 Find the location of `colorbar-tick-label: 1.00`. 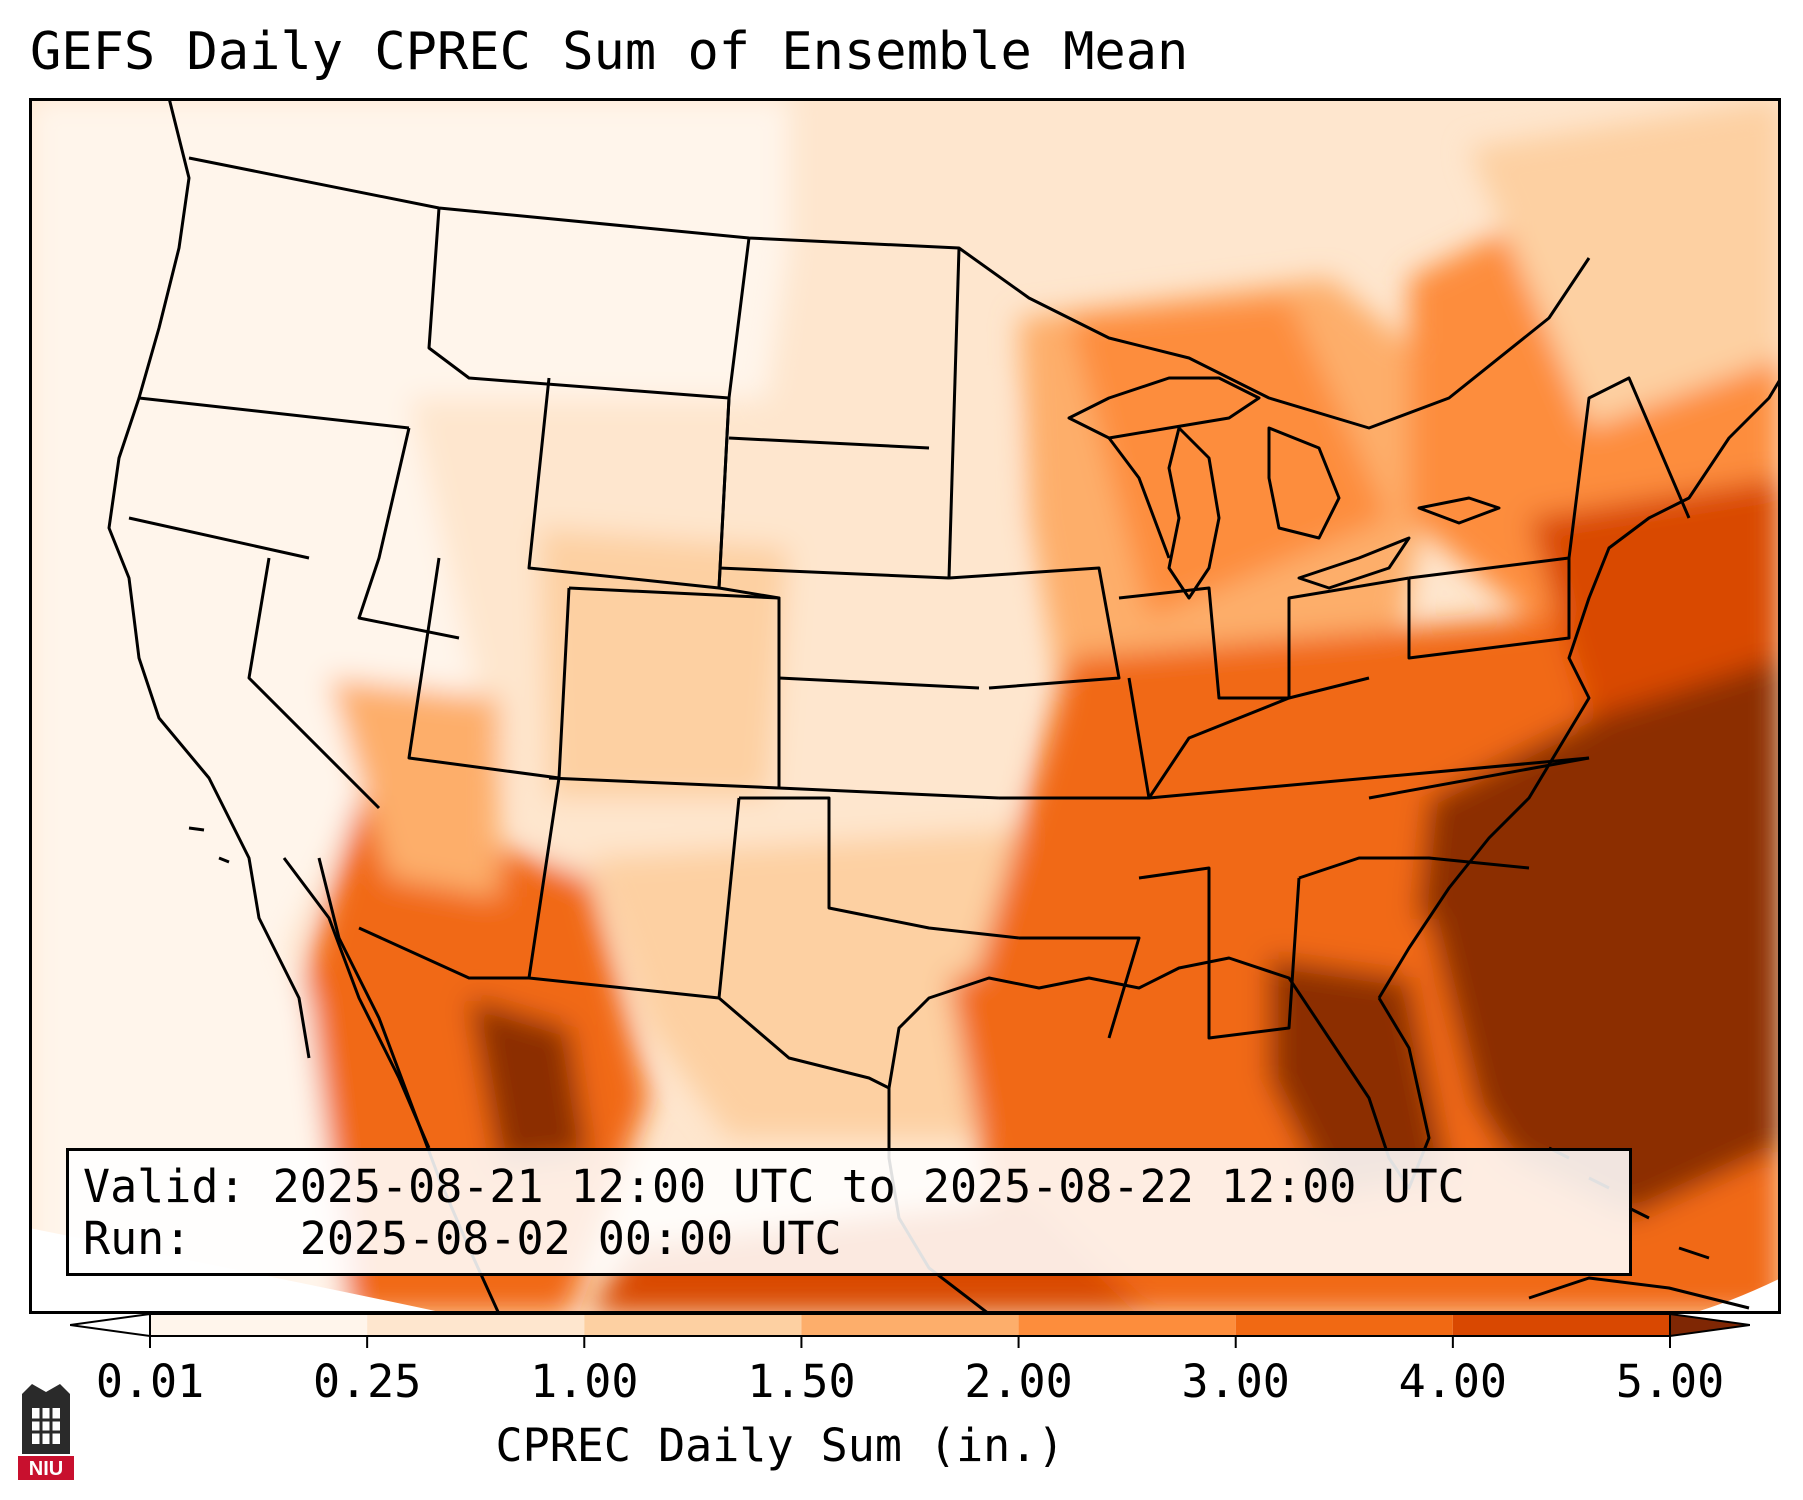

colorbar-tick-label: 1.00 is located at coordinates (584, 1381).